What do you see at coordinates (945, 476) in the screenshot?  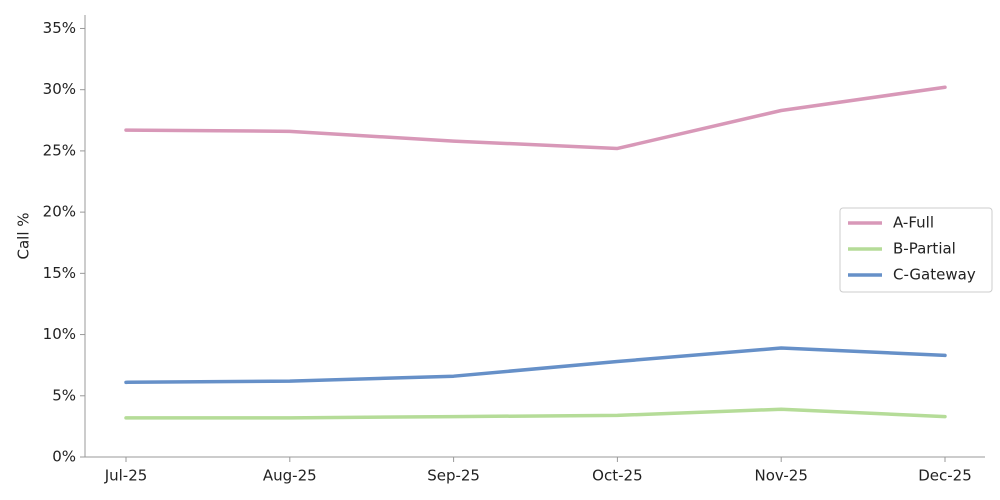 I see `x-tick-label: Dec-25` at bounding box center [945, 476].